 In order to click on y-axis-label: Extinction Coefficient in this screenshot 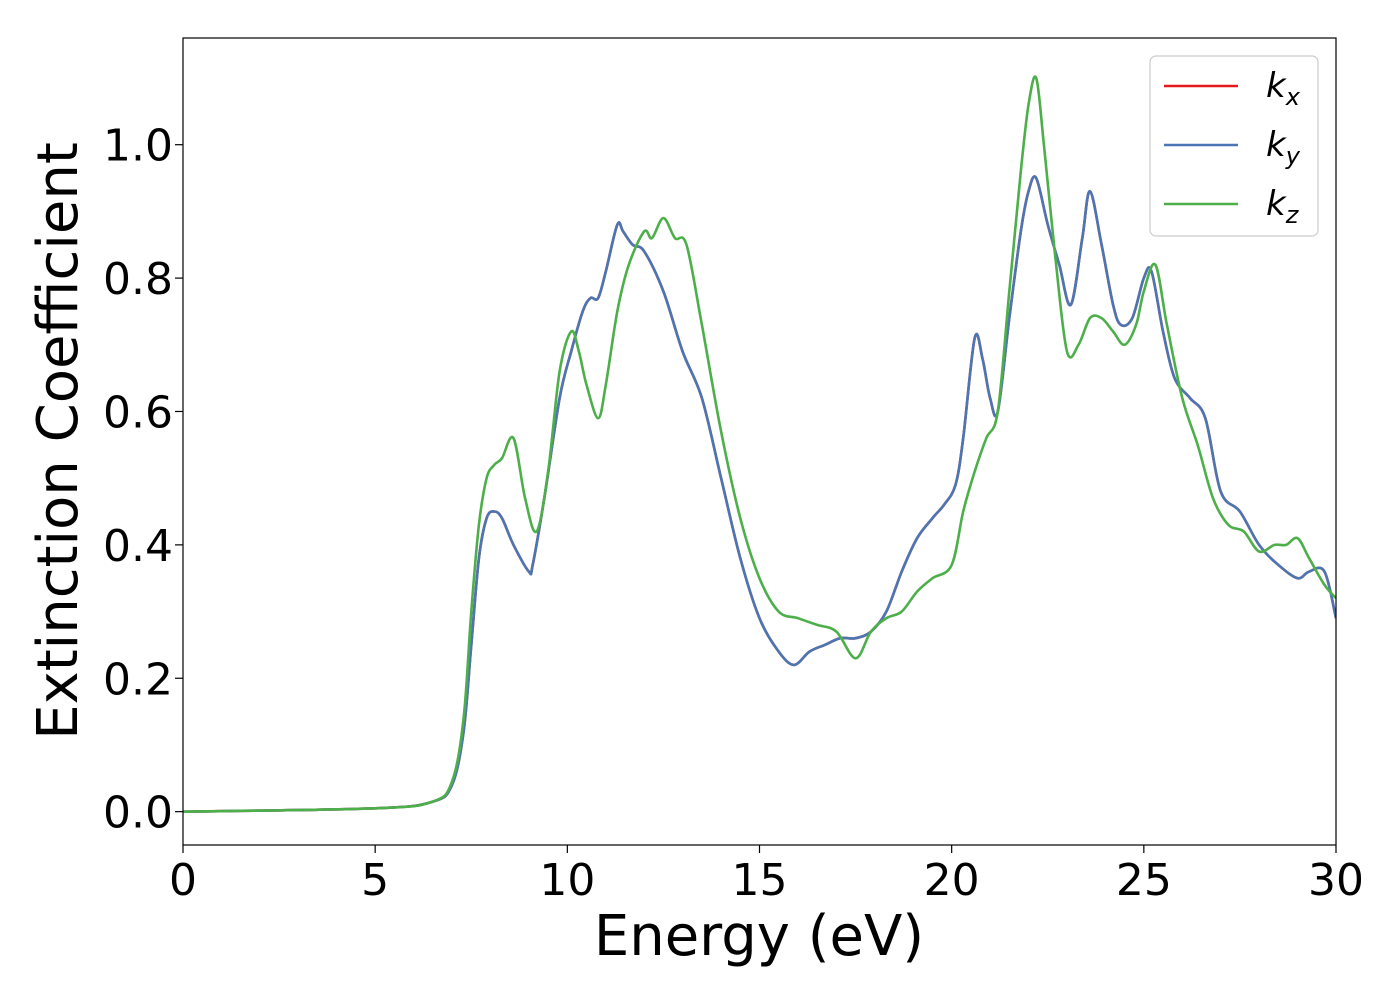, I will do `click(58, 441)`.